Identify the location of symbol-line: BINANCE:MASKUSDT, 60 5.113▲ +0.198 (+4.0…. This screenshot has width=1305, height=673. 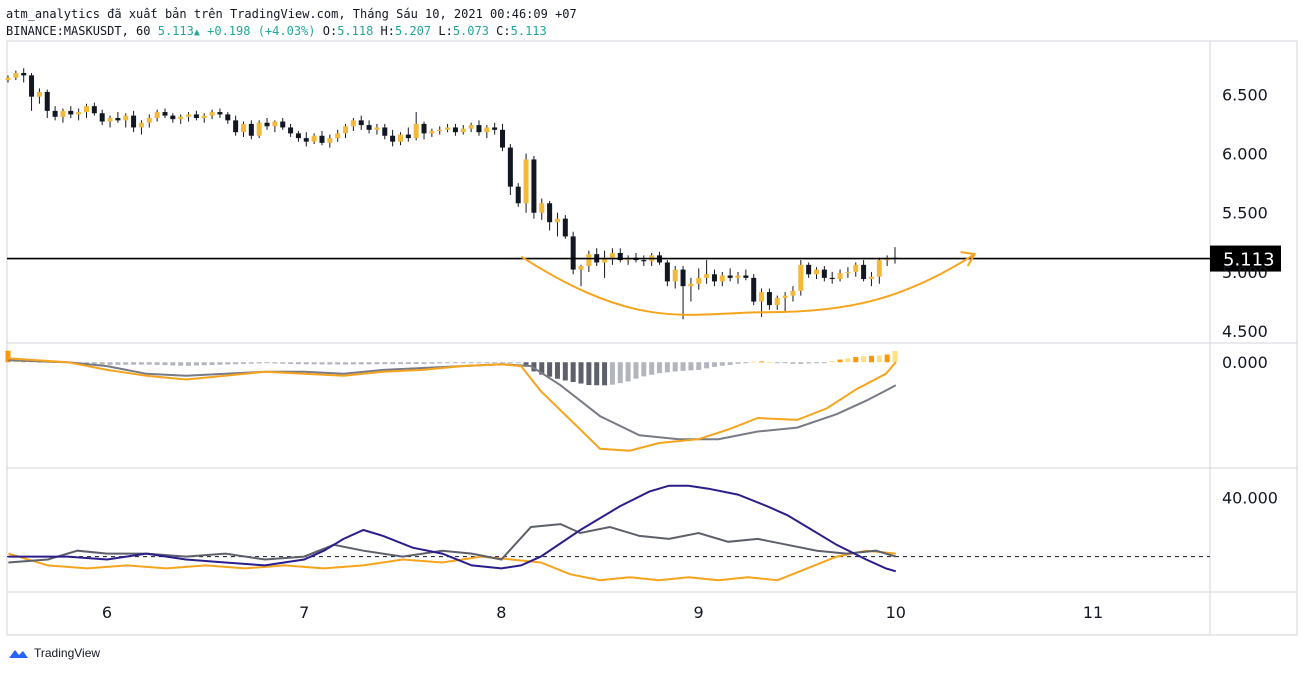
(276, 32).